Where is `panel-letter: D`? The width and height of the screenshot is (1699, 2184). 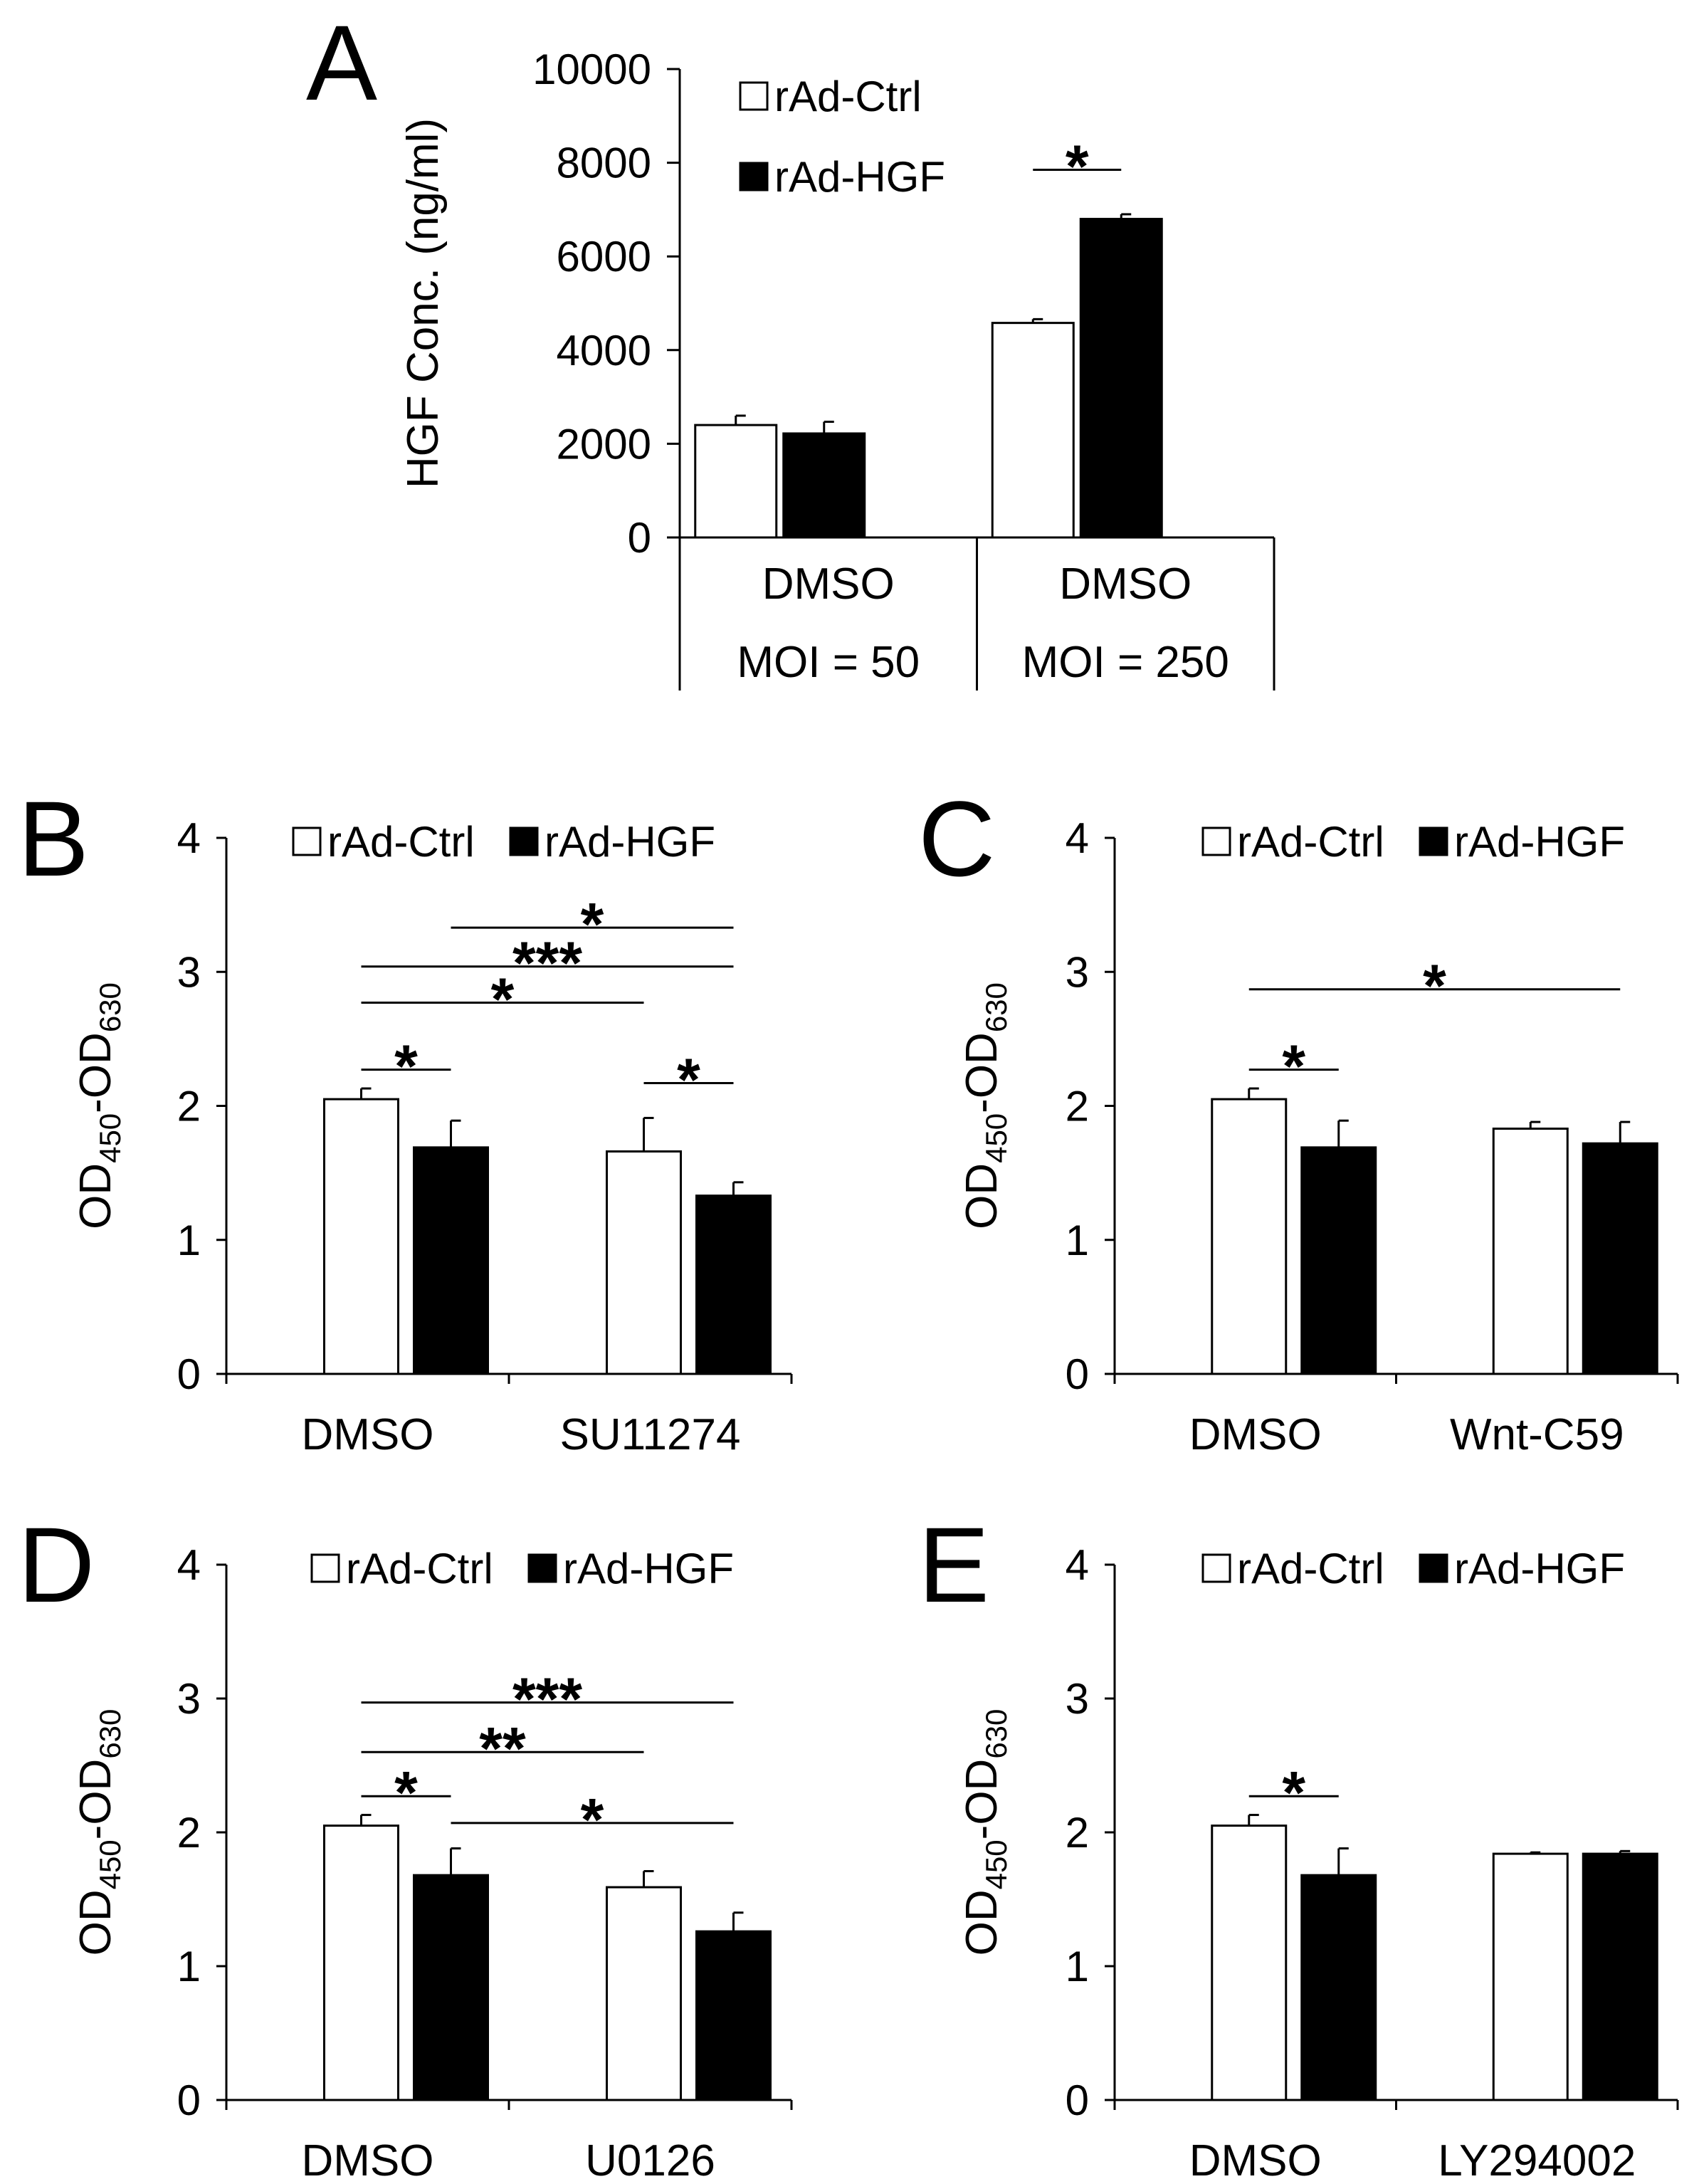 panel-letter: D is located at coordinates (56, 1564).